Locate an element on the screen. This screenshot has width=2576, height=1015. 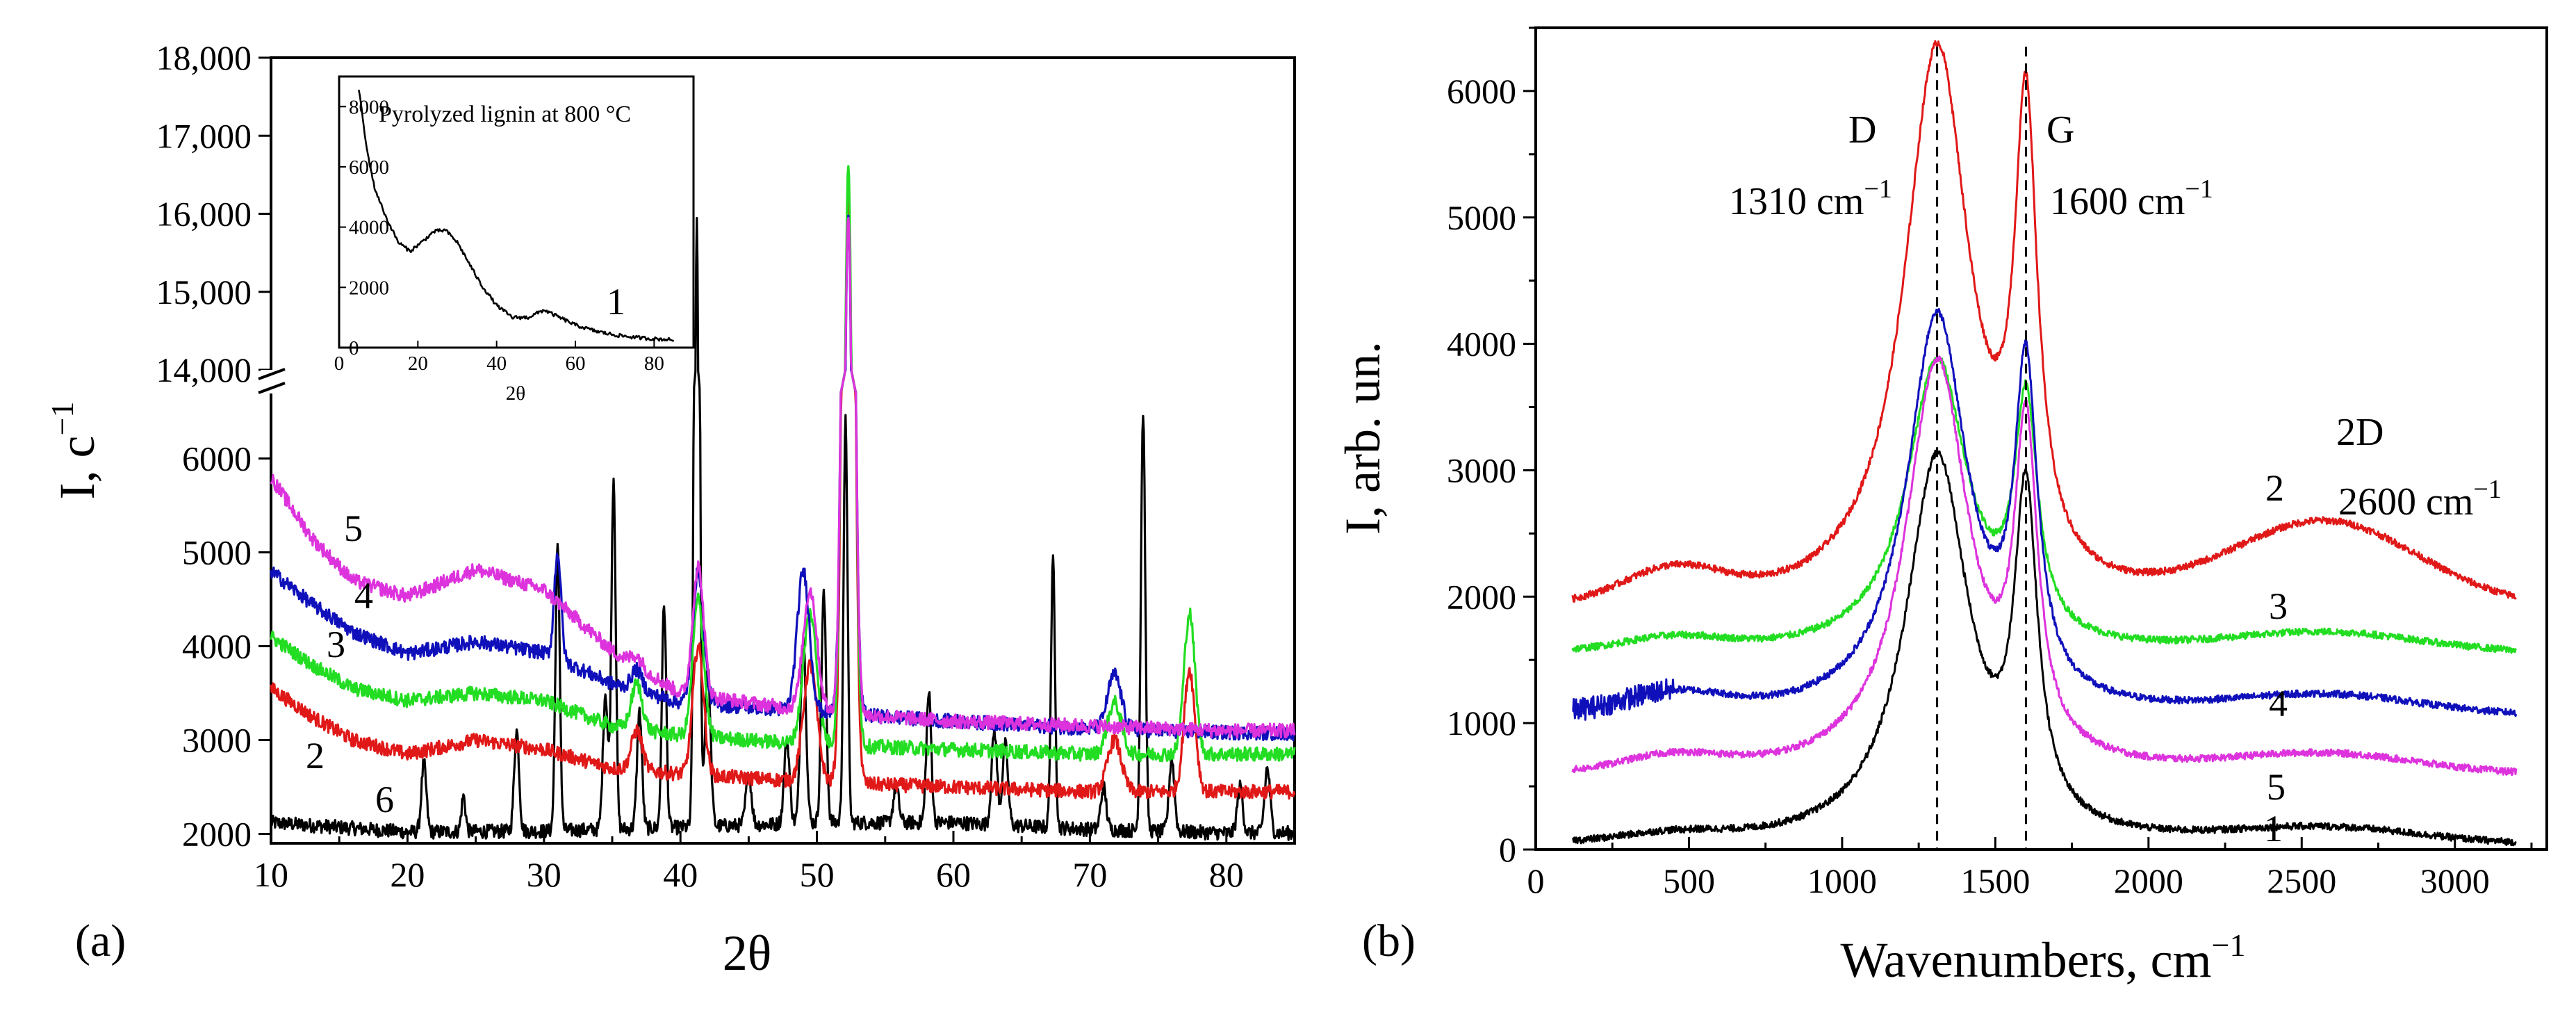
svg-text: I, c−1 is located at coordinates (74, 451).